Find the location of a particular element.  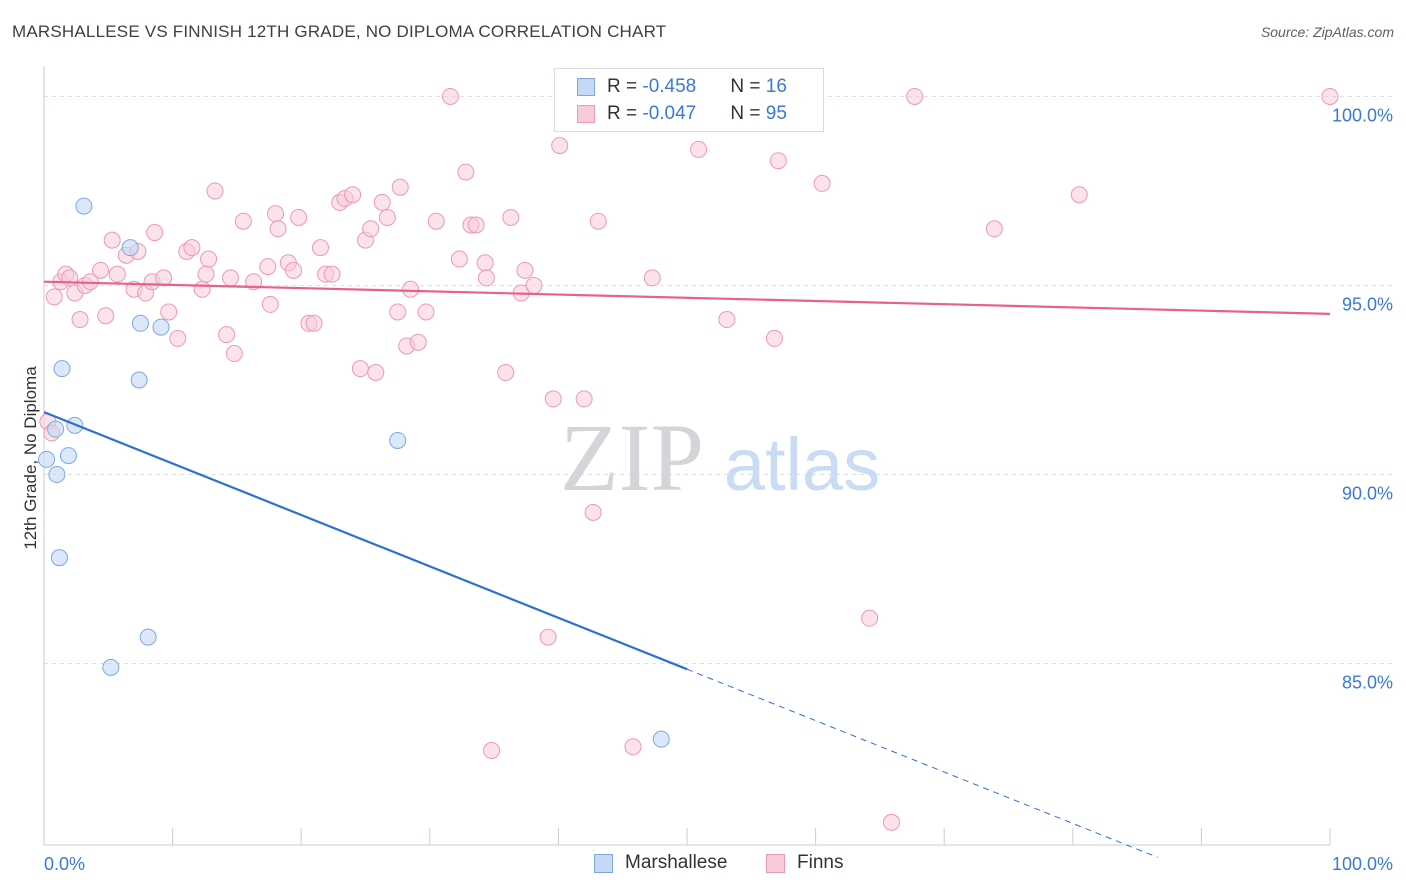

bottom-legend-marshallese: Marshallese is located at coordinates (660, 863).